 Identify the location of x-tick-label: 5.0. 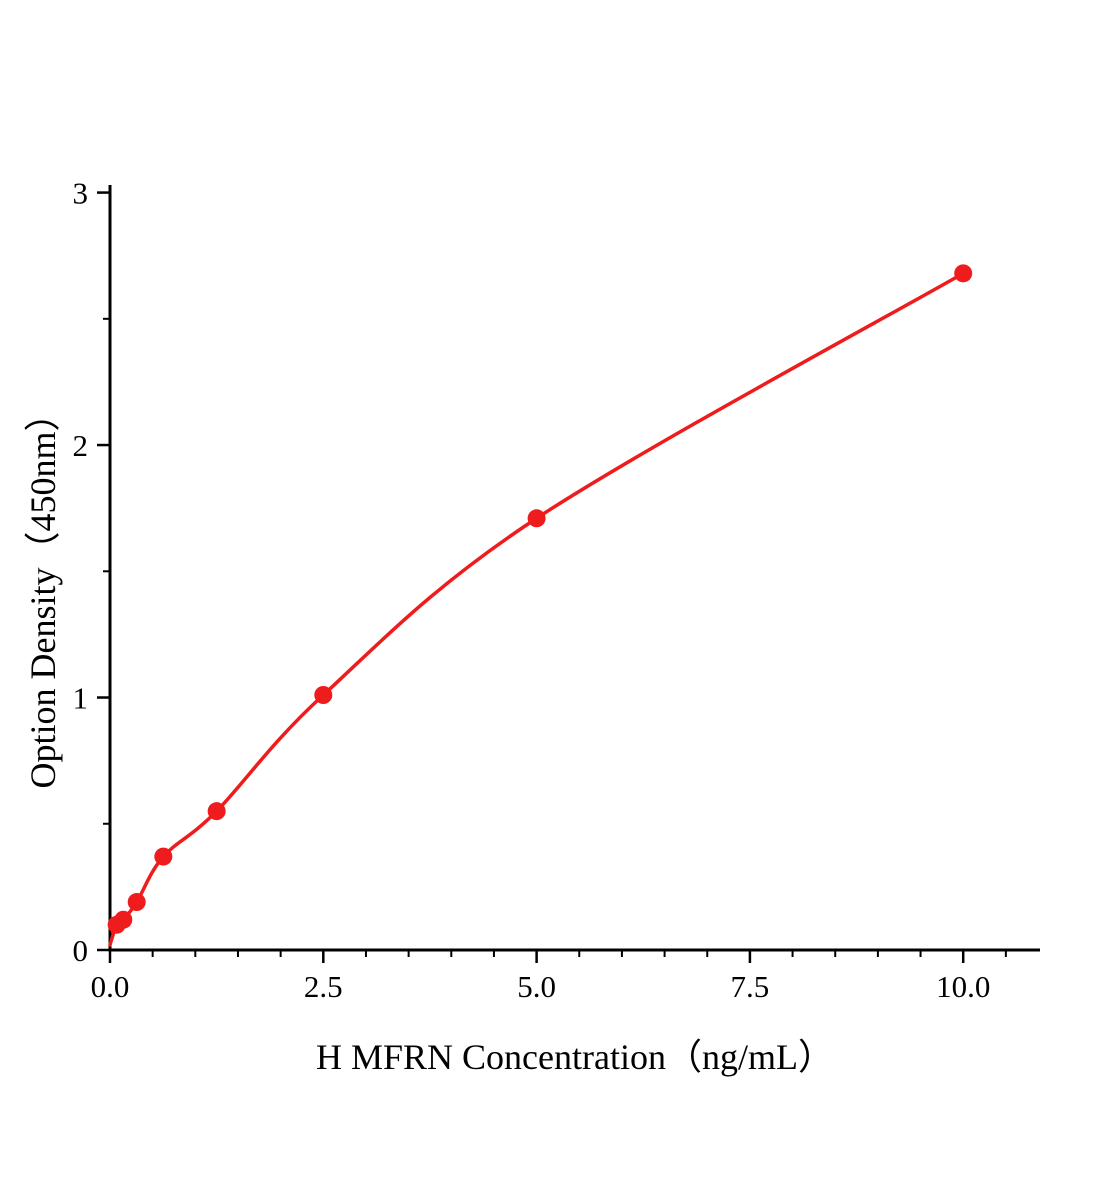
(536, 986).